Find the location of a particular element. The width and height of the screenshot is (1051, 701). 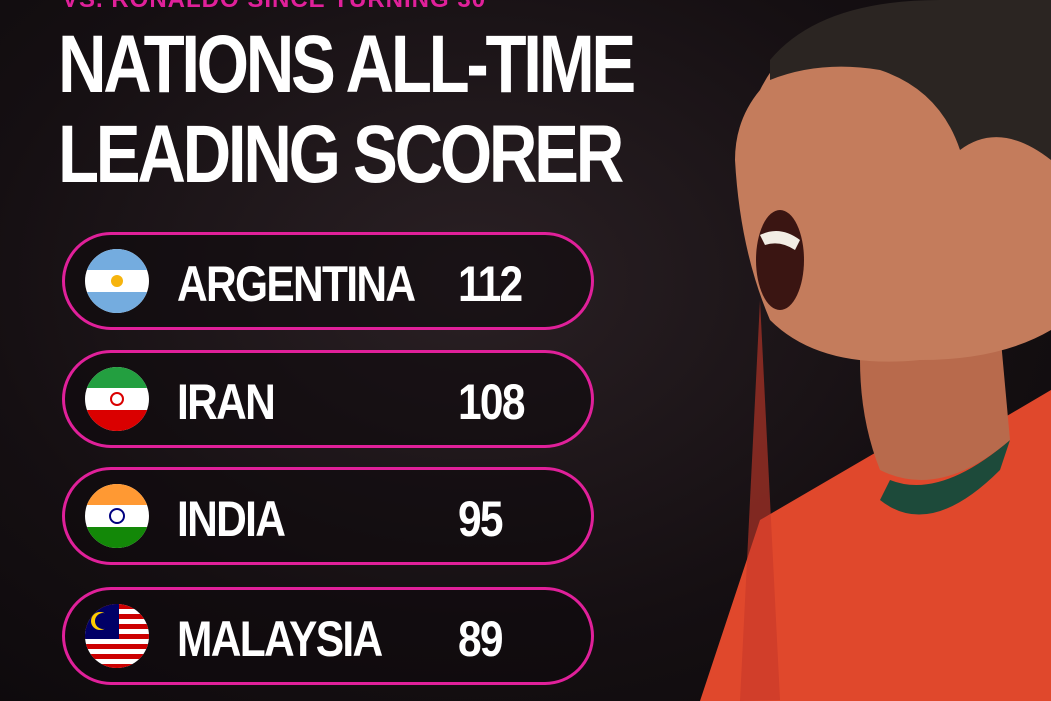

title-line: NATIONS ALL-TIME is located at coordinates (347, 64).